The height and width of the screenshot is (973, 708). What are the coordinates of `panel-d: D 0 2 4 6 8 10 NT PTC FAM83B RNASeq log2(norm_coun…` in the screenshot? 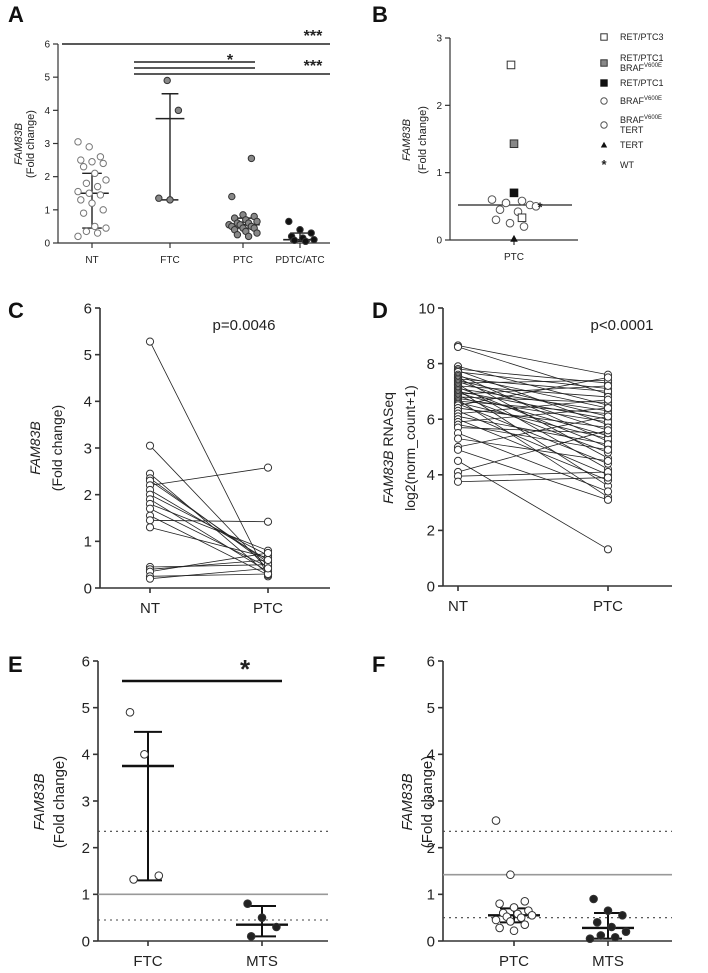 It's located at (522, 456).